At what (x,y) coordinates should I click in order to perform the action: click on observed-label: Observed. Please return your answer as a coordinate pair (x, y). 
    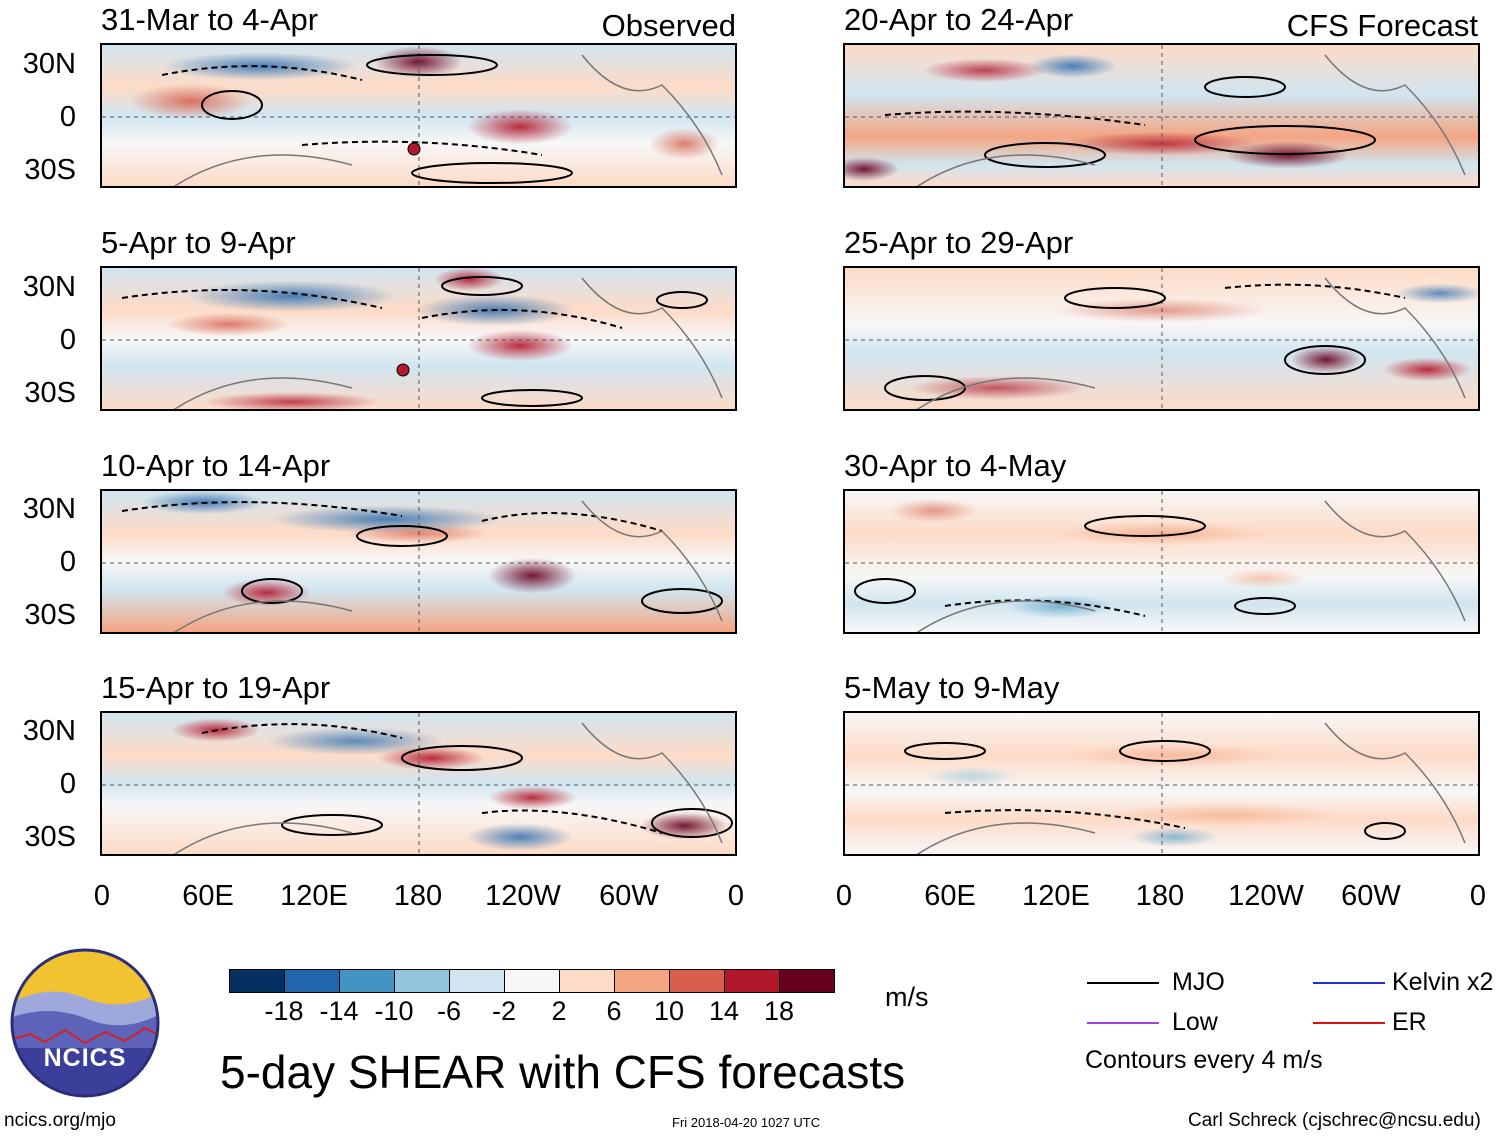
    Looking at the image, I should click on (668, 25).